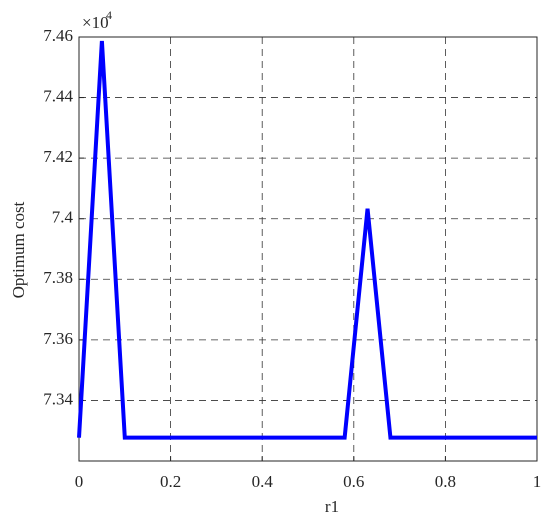 Image resolution: width=550 pixels, height=523 pixels. I want to click on y-tick-label: 7.42, so click(58, 156).